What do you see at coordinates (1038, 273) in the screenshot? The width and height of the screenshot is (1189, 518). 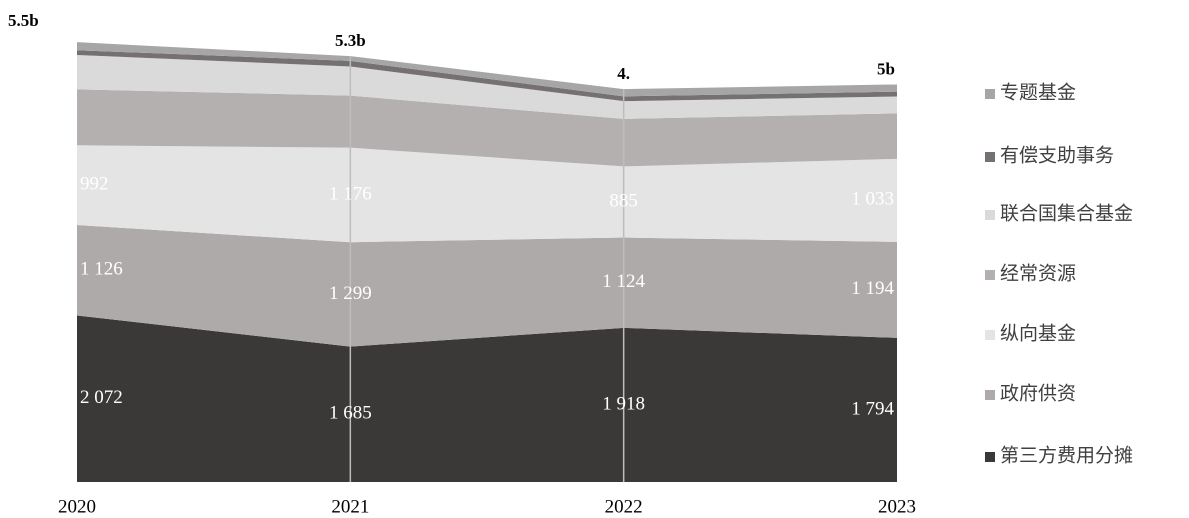 I see `legend-label: 经常资源` at bounding box center [1038, 273].